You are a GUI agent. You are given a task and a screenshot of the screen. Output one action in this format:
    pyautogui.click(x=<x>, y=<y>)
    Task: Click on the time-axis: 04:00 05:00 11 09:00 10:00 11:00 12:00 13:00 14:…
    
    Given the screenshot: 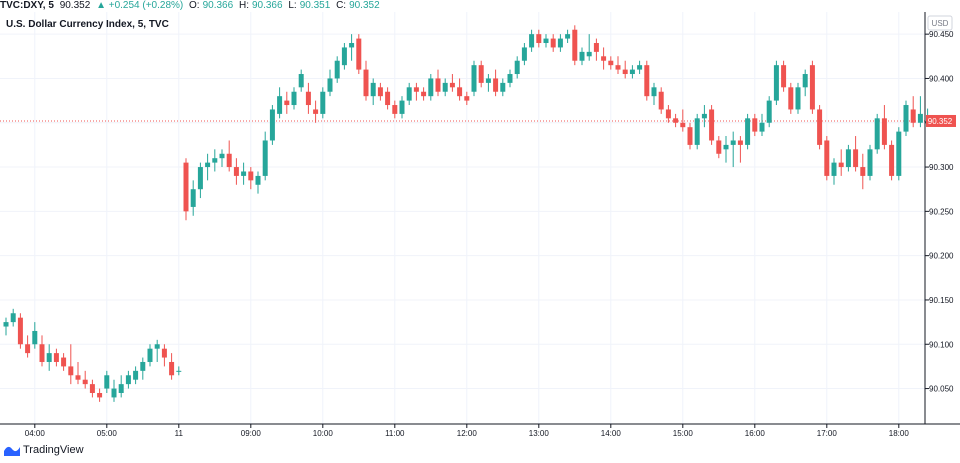 What is the action you would take?
    pyautogui.click(x=467, y=431)
    